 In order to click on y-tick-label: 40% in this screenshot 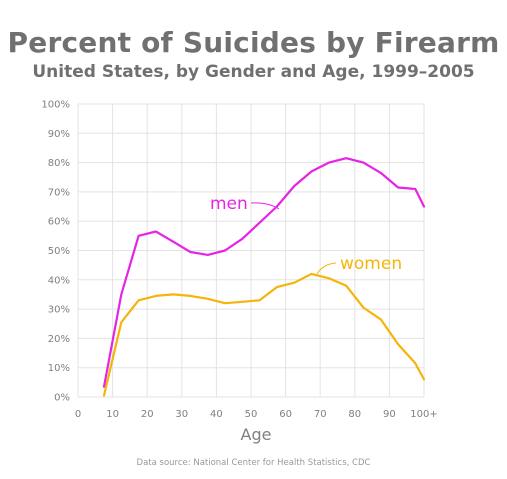, I will do `click(59, 280)`.